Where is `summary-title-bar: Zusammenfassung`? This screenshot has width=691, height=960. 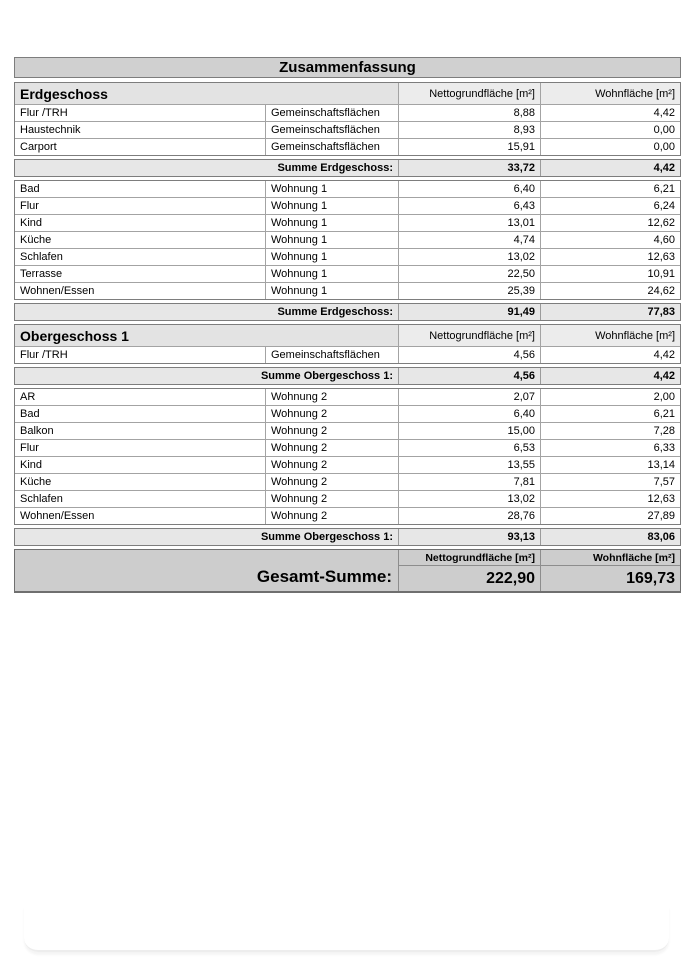
summary-title-bar: Zusammenfassung is located at coordinates (347, 67).